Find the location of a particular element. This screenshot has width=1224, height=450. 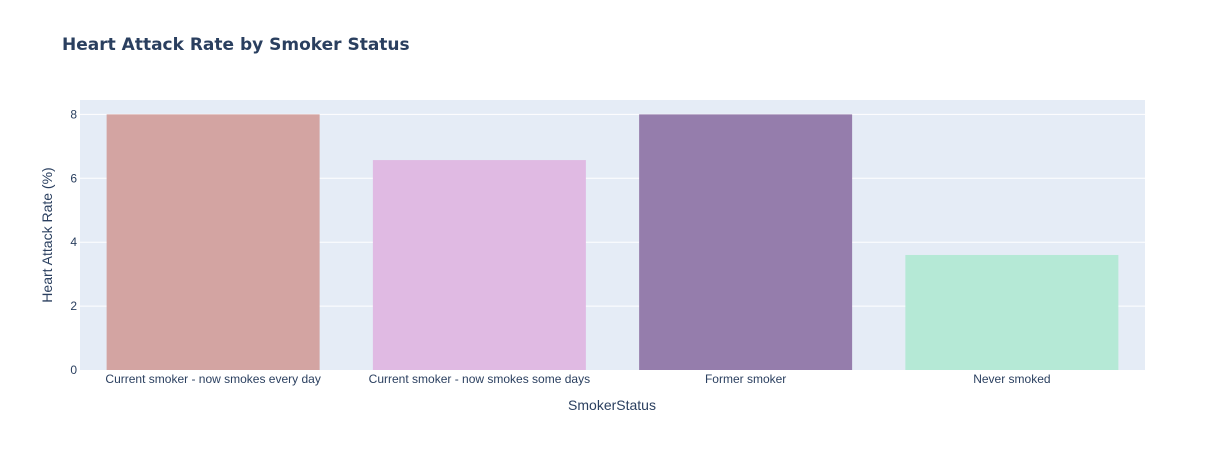

y-tick-label: 0 is located at coordinates (73, 370).